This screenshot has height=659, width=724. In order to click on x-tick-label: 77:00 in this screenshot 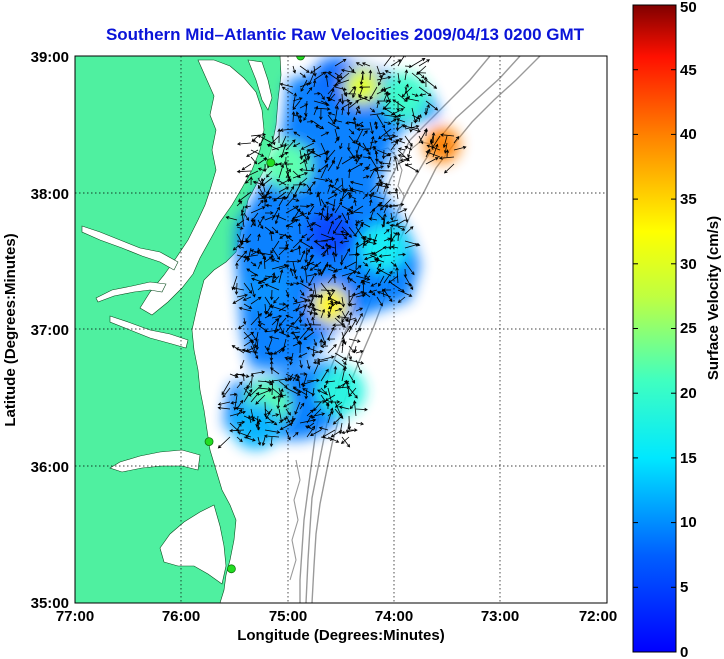, I will do `click(75, 616)`.